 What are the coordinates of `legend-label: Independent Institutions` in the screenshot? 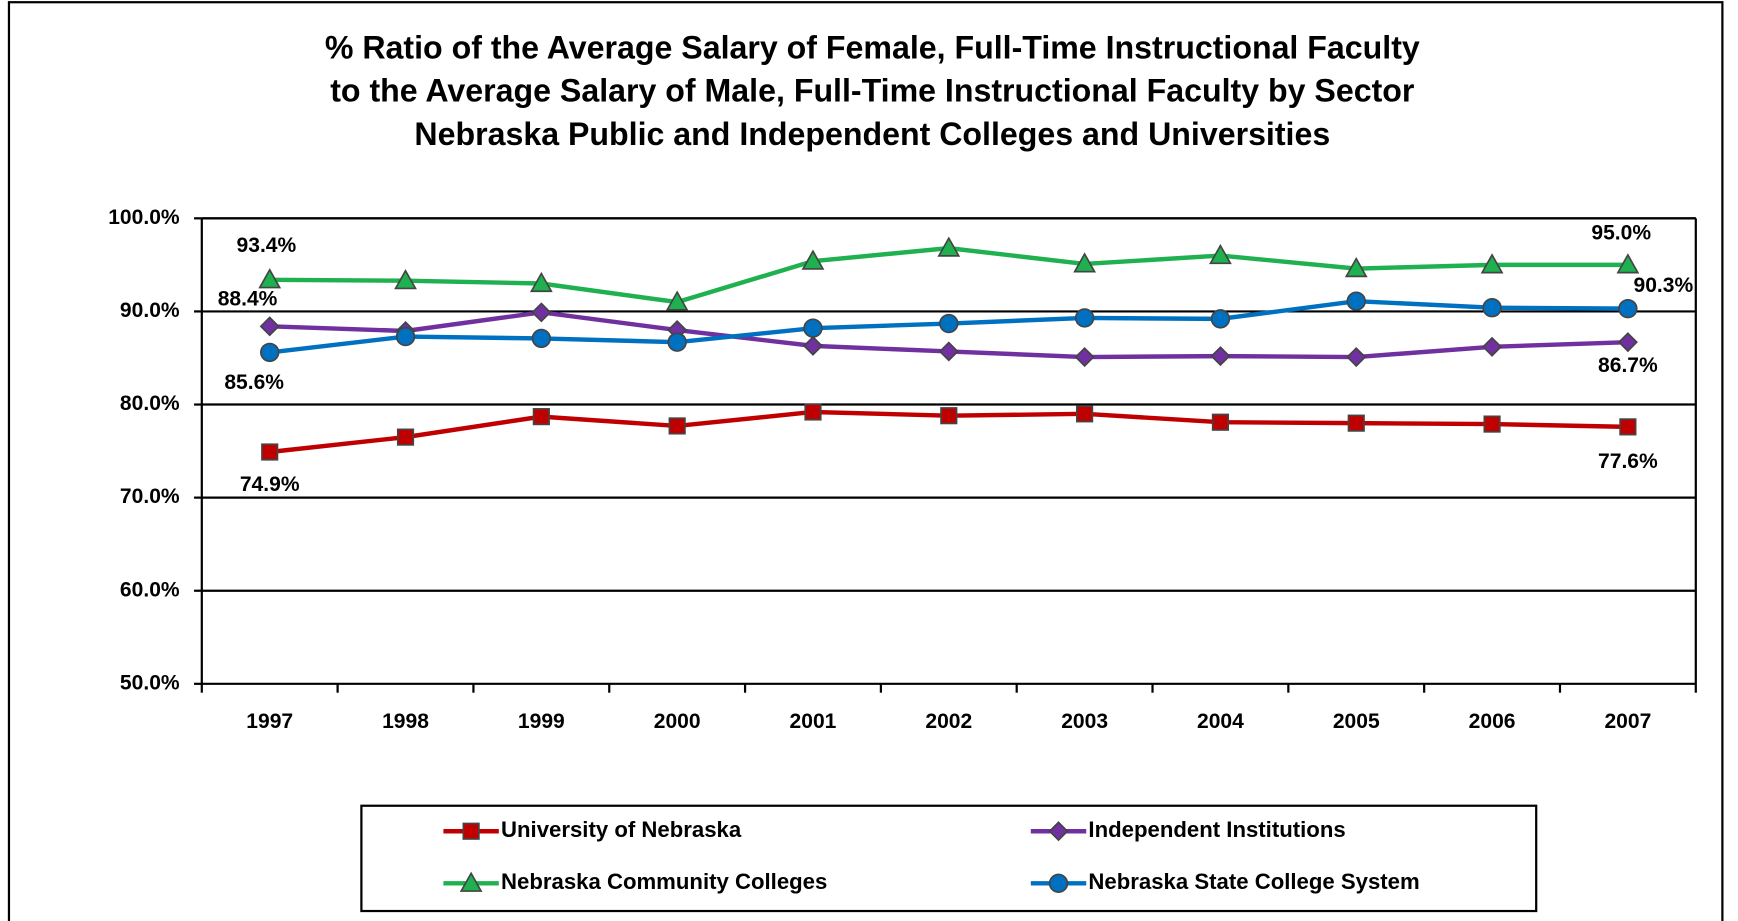 It's located at (1216, 829).